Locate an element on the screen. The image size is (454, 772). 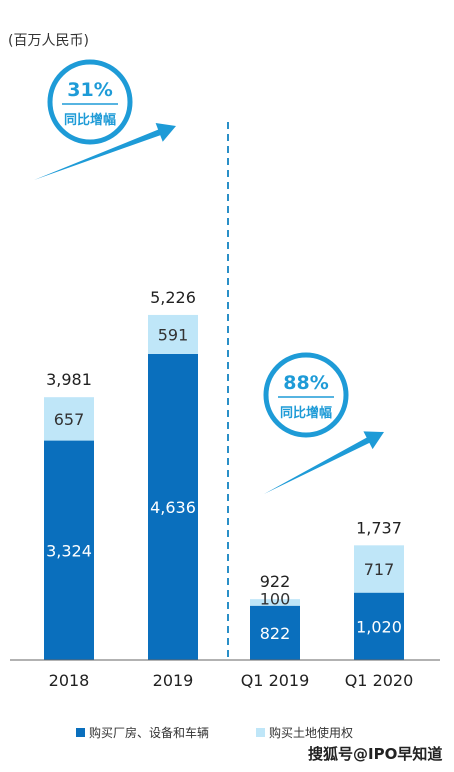
category-label: 2019 is located at coordinates (173, 680).